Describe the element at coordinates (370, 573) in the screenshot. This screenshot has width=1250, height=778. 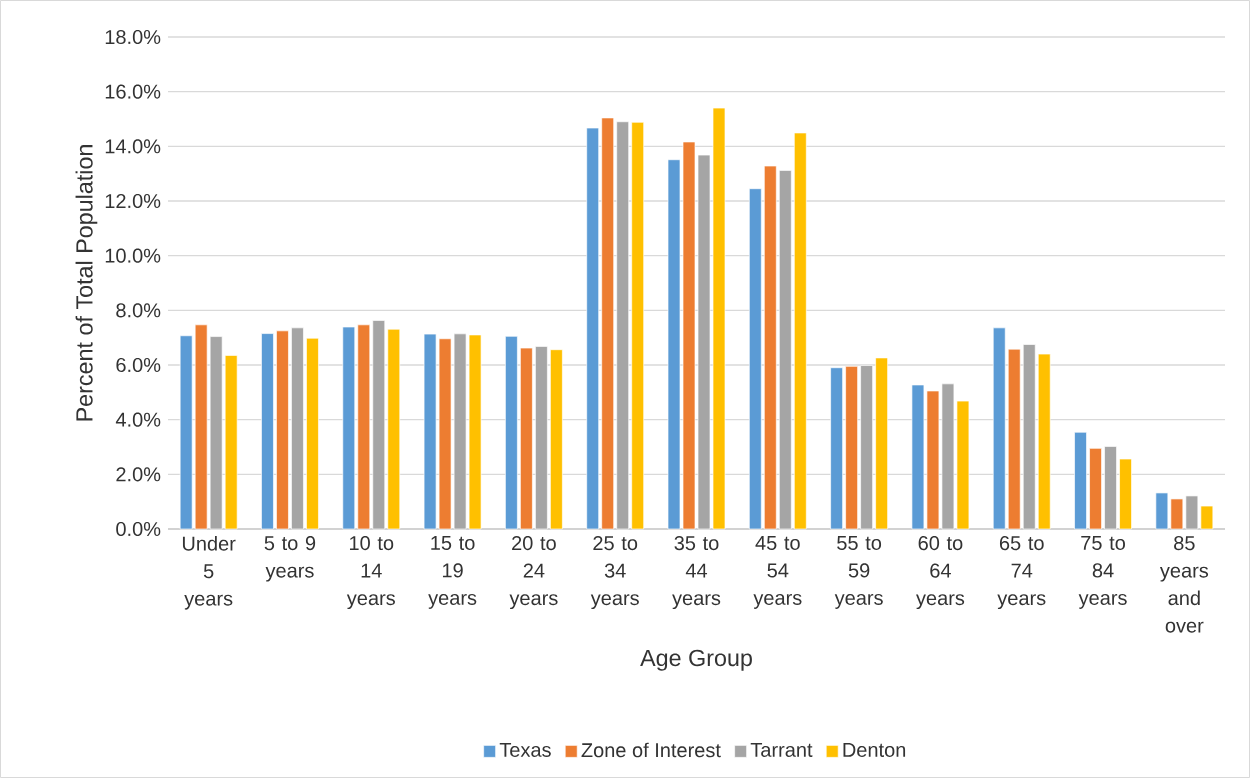
I see `x-tick-label: 10 to 14 years` at that location.